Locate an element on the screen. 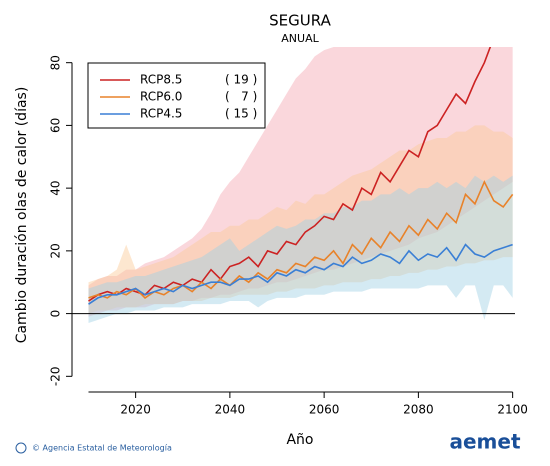  chart-title: SEGURA is located at coordinates (300, 21).